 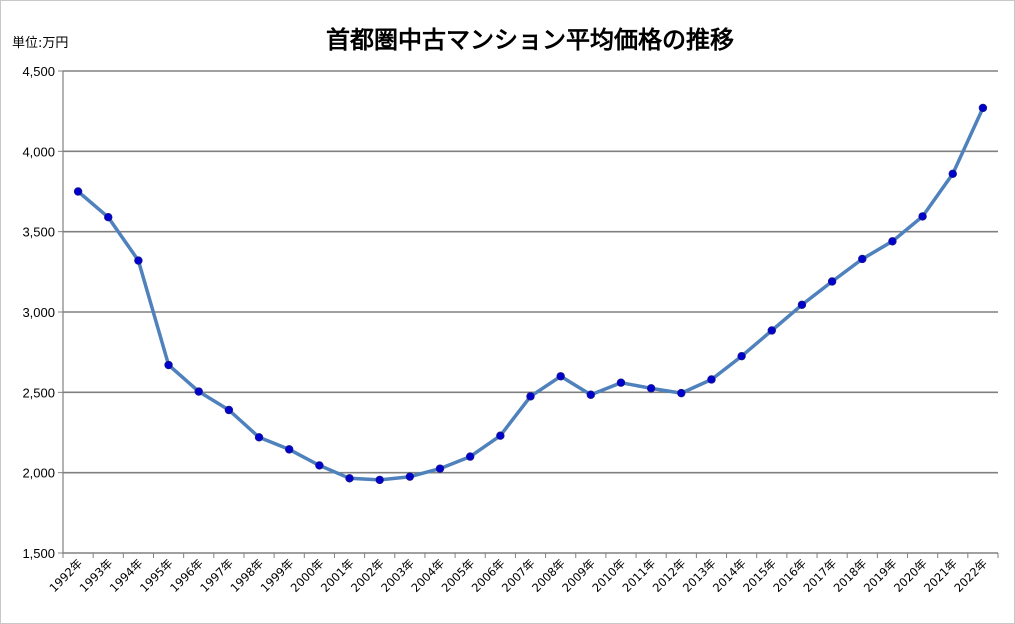 What do you see at coordinates (40, 43) in the screenshot?
I see `unit-label: 単位:万円` at bounding box center [40, 43].